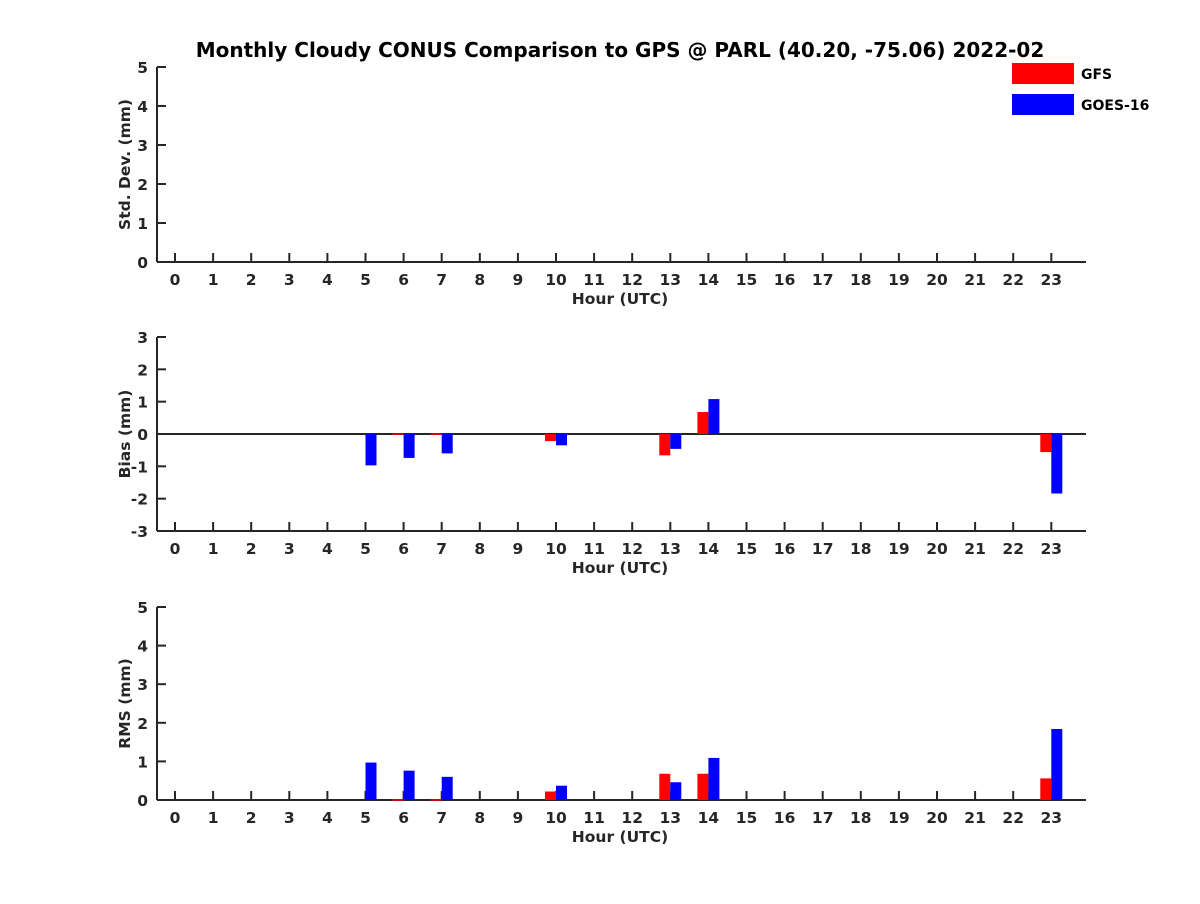 The width and height of the screenshot is (1200, 904). Describe the element at coordinates (125, 434) in the screenshot. I see `y-axis-label: Bias (mm)` at that location.